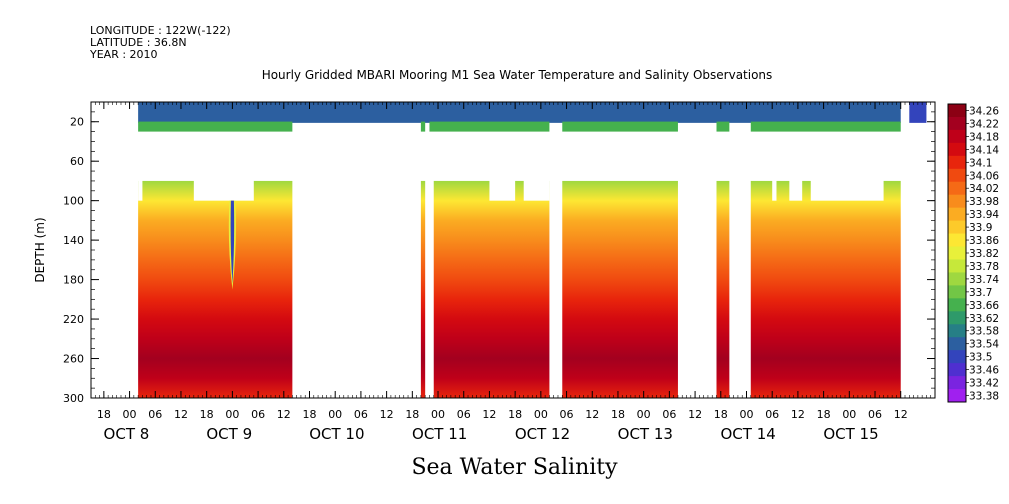 This screenshot has height=504, width=1009. Describe the element at coordinates (73, 201) in the screenshot. I see `y-tick-label: 100` at that location.